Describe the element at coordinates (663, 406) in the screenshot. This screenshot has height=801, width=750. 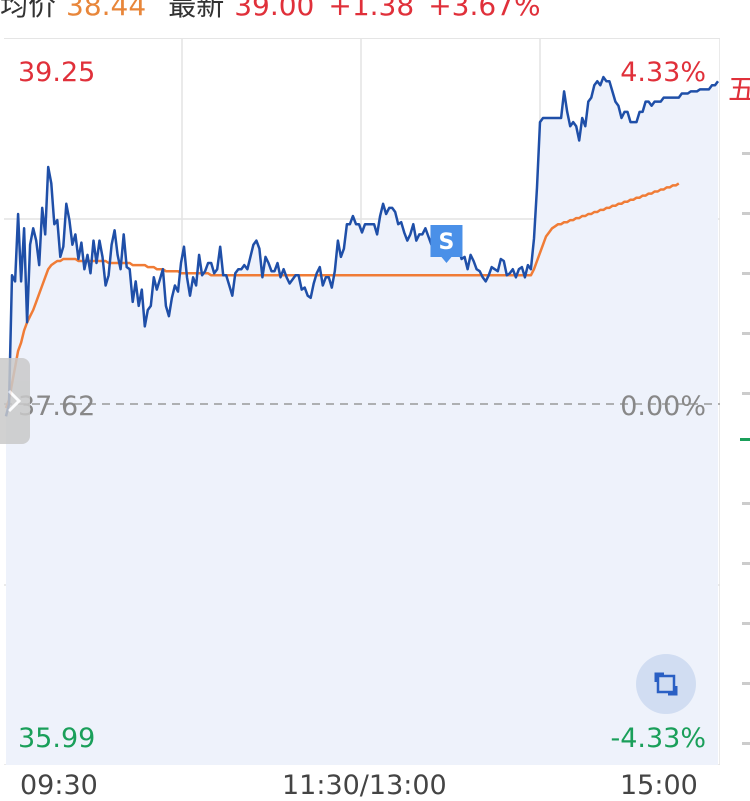
I see `pct-label-zero: 0.00%` at that location.